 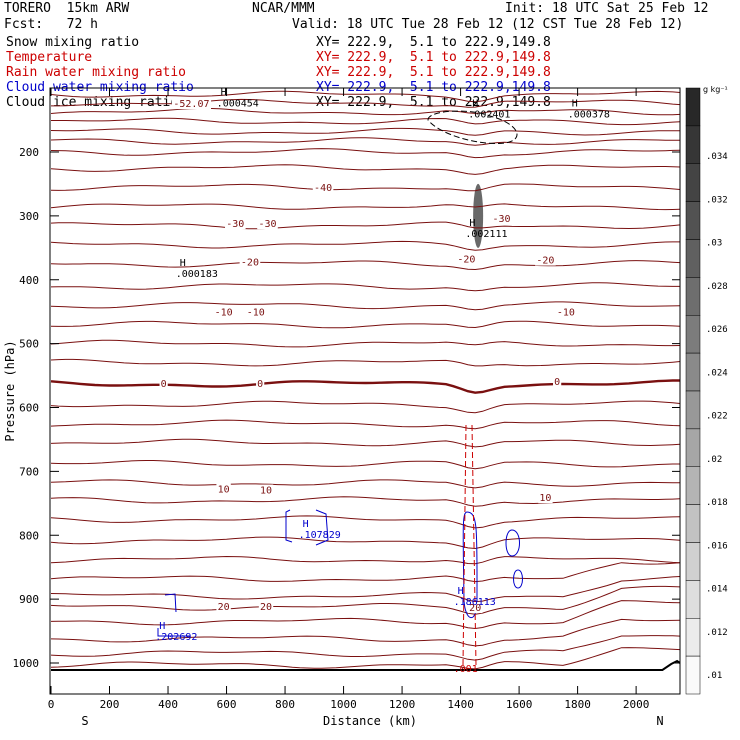 I want to click on forecast-label: Fcst: 72 h, so click(x=51, y=24).